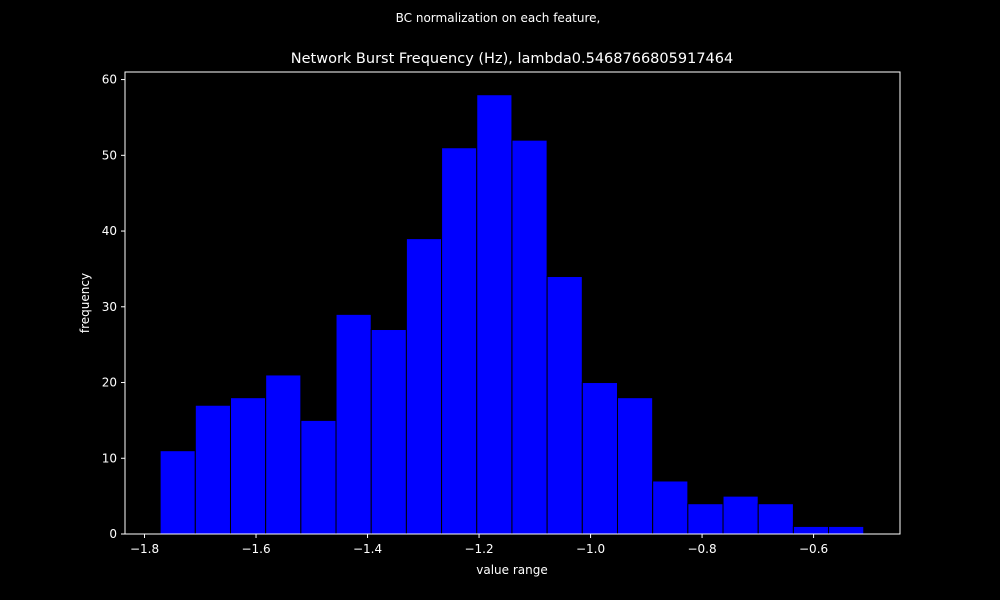 The height and width of the screenshot is (600, 1000). I want to click on x-axis-label: value range, so click(511, 570).